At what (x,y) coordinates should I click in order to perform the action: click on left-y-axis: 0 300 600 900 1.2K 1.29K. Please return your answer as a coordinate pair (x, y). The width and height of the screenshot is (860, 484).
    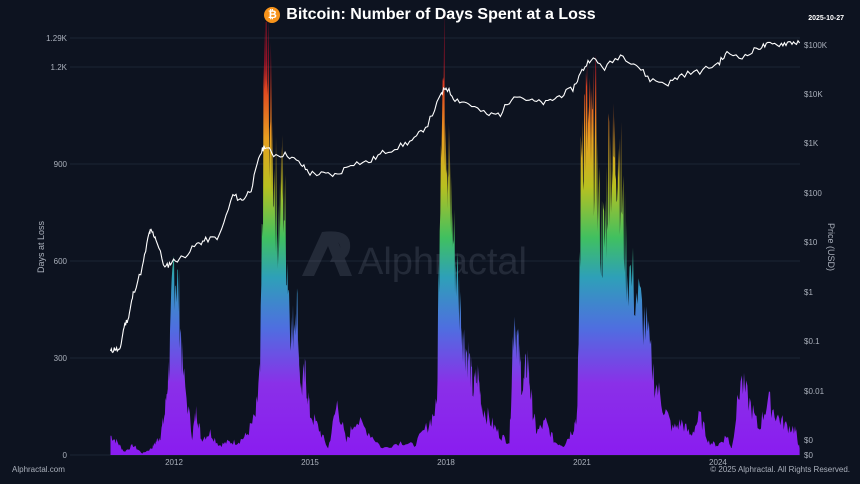
    Looking at the image, I should click on (57, 247).